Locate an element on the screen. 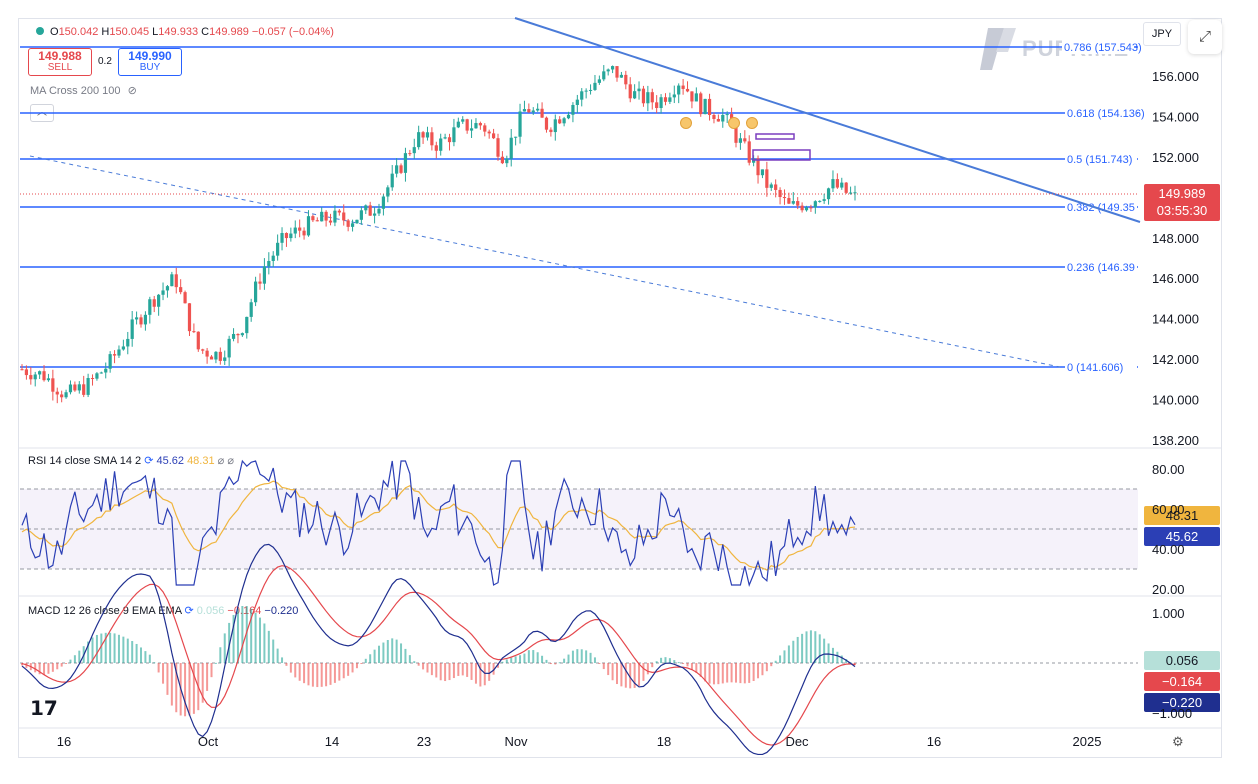 Image resolution: width=1258 pixels, height=784 pixels. macd-settings-icon: ⟳ is located at coordinates (189, 611).